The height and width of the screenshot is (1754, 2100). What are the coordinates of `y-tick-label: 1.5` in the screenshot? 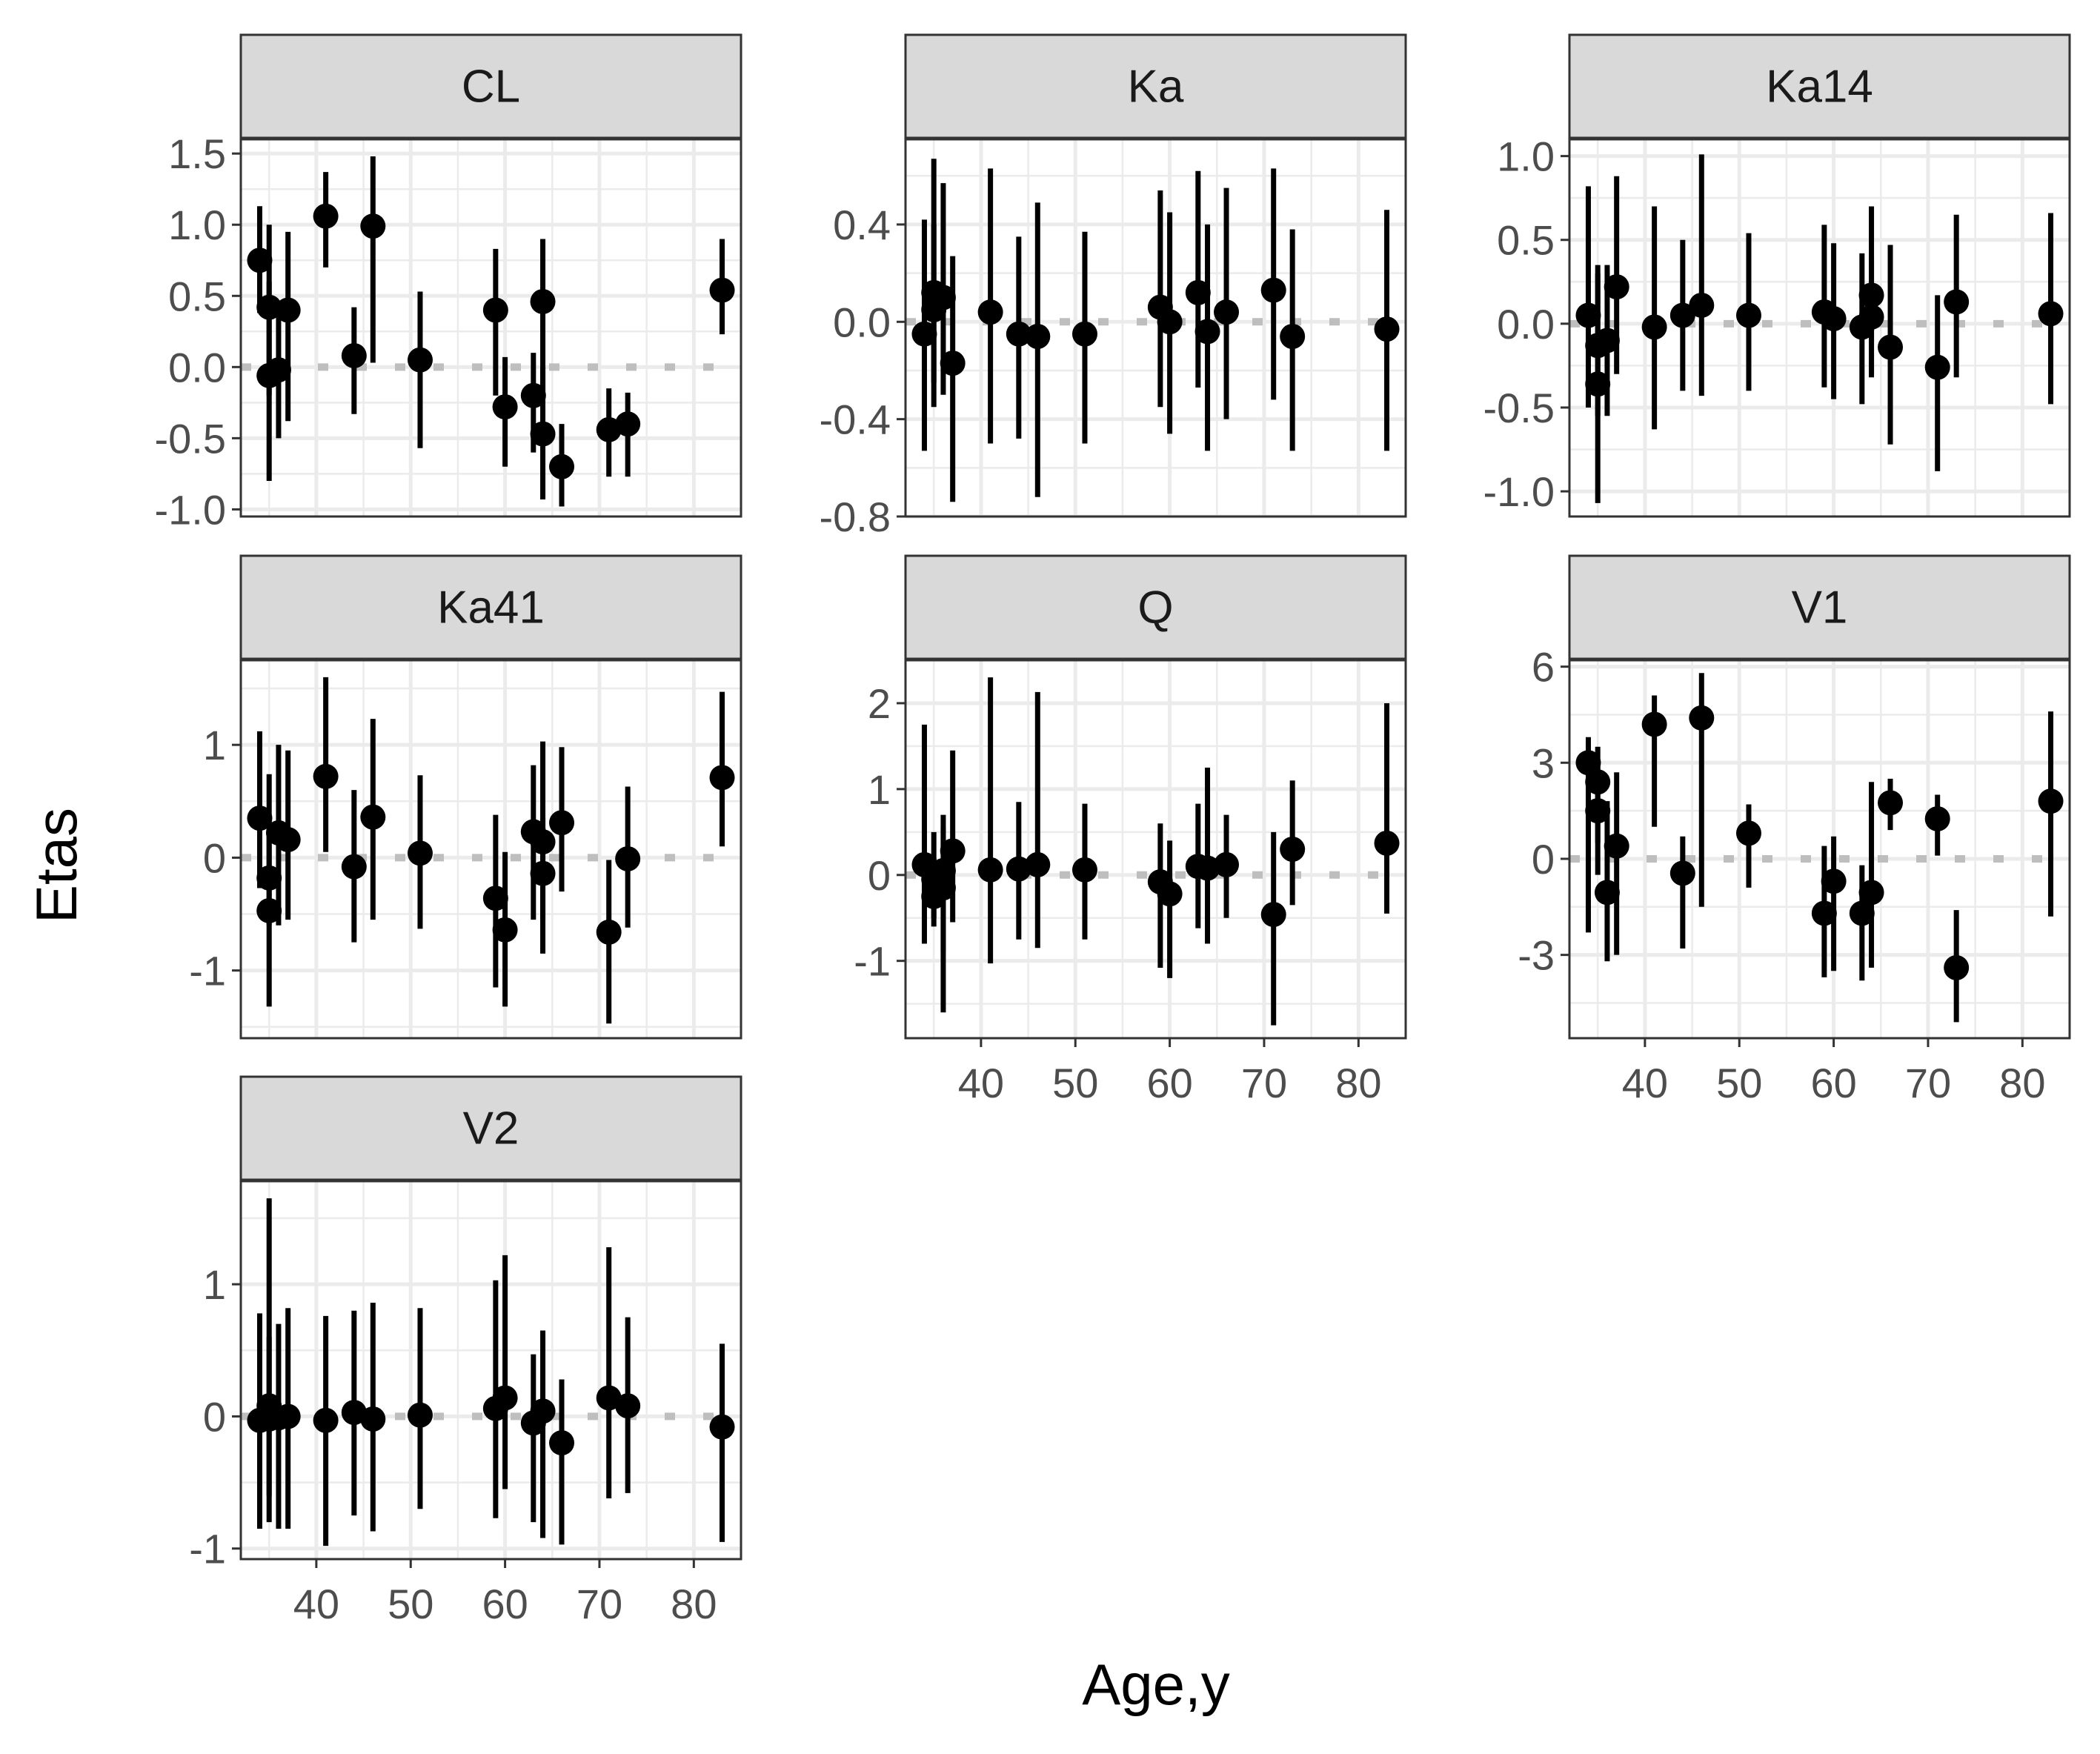 It's located at (197, 153).